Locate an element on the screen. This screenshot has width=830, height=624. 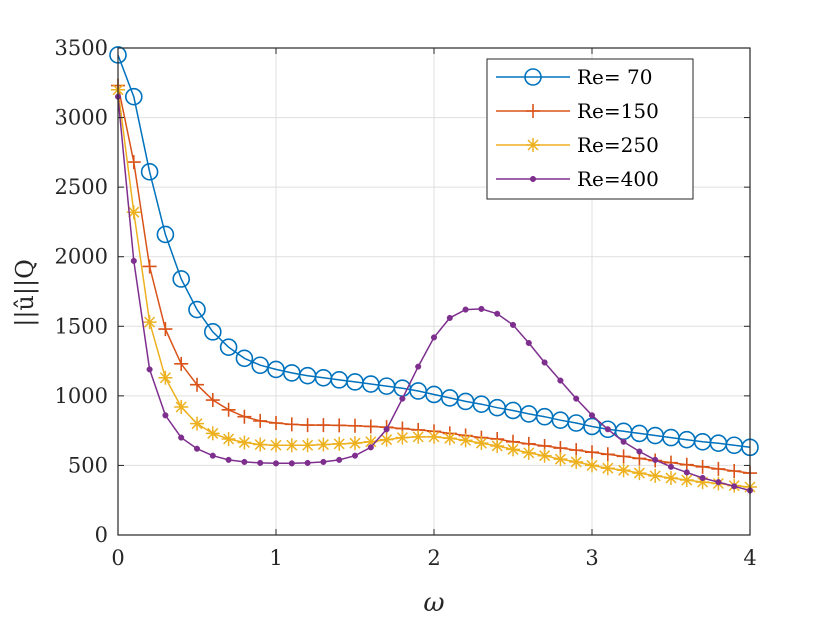
legend-label: Re=400 is located at coordinates (618, 179).